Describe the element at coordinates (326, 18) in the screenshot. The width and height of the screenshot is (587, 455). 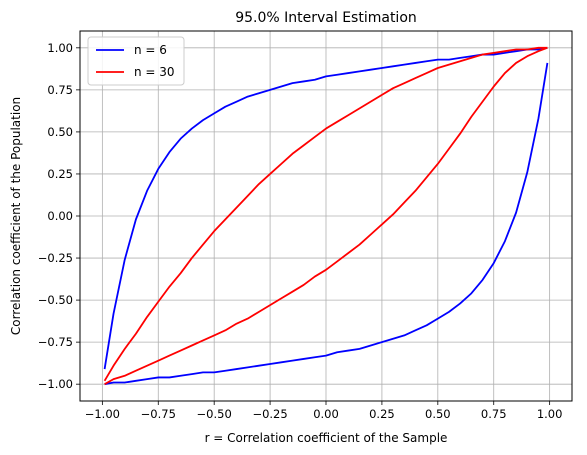
I see `chart-title: 95.0% Interval Estimation` at that location.